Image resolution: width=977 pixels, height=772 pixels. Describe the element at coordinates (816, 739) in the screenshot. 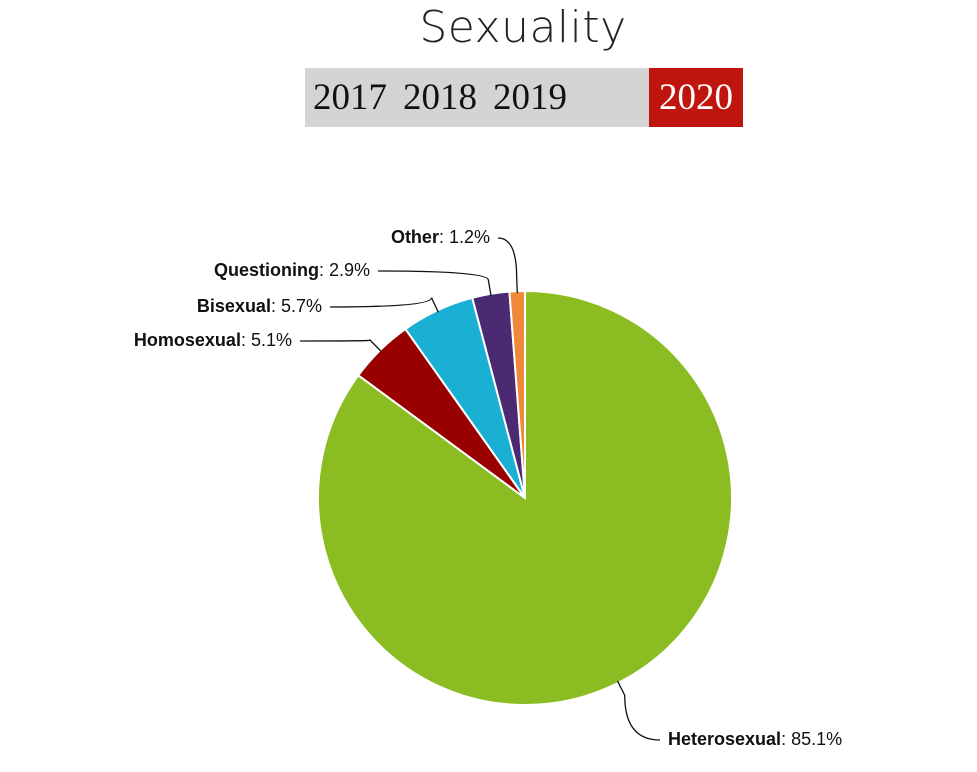

I see `value-label: 85.1%` at that location.